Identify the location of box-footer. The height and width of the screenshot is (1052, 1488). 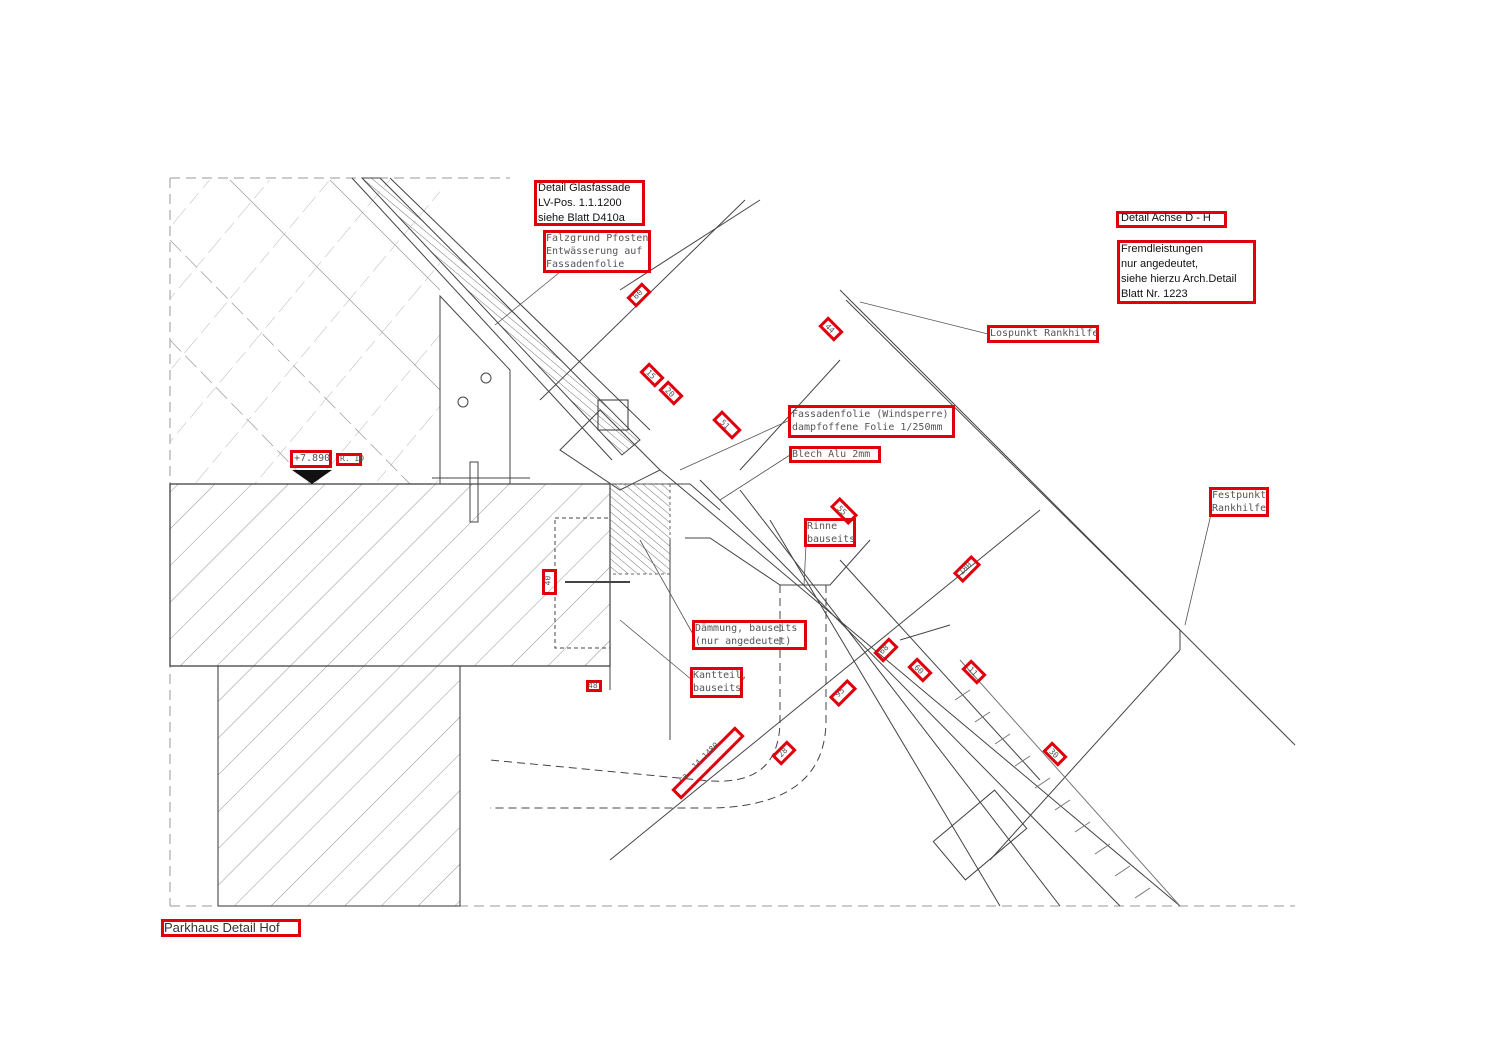
(231, 928).